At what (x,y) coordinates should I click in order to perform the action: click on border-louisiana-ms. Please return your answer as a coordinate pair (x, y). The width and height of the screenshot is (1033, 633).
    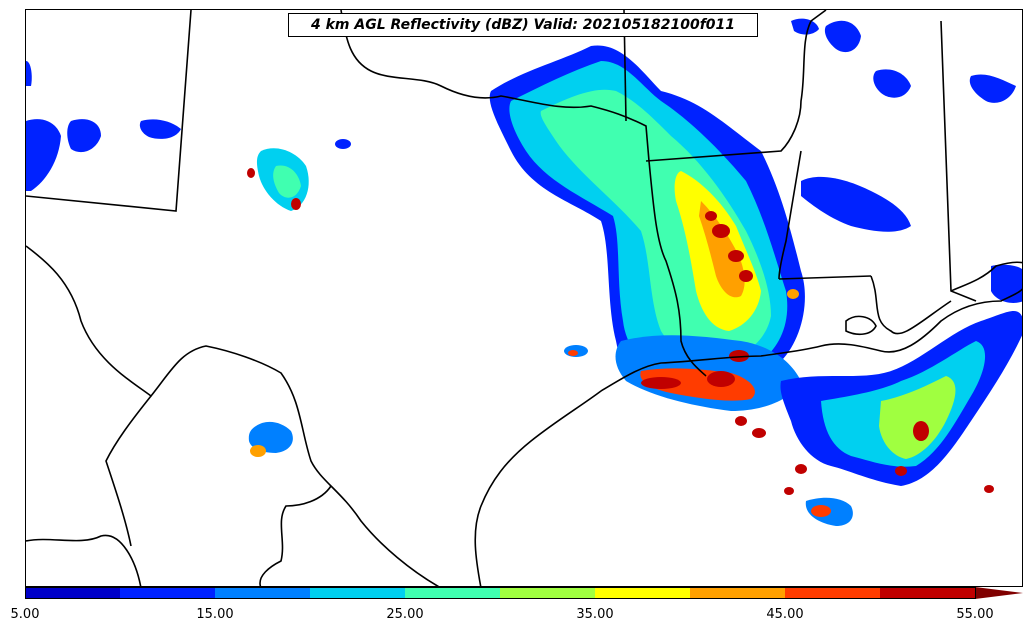
    Looking at the image, I should click on (911, 305).